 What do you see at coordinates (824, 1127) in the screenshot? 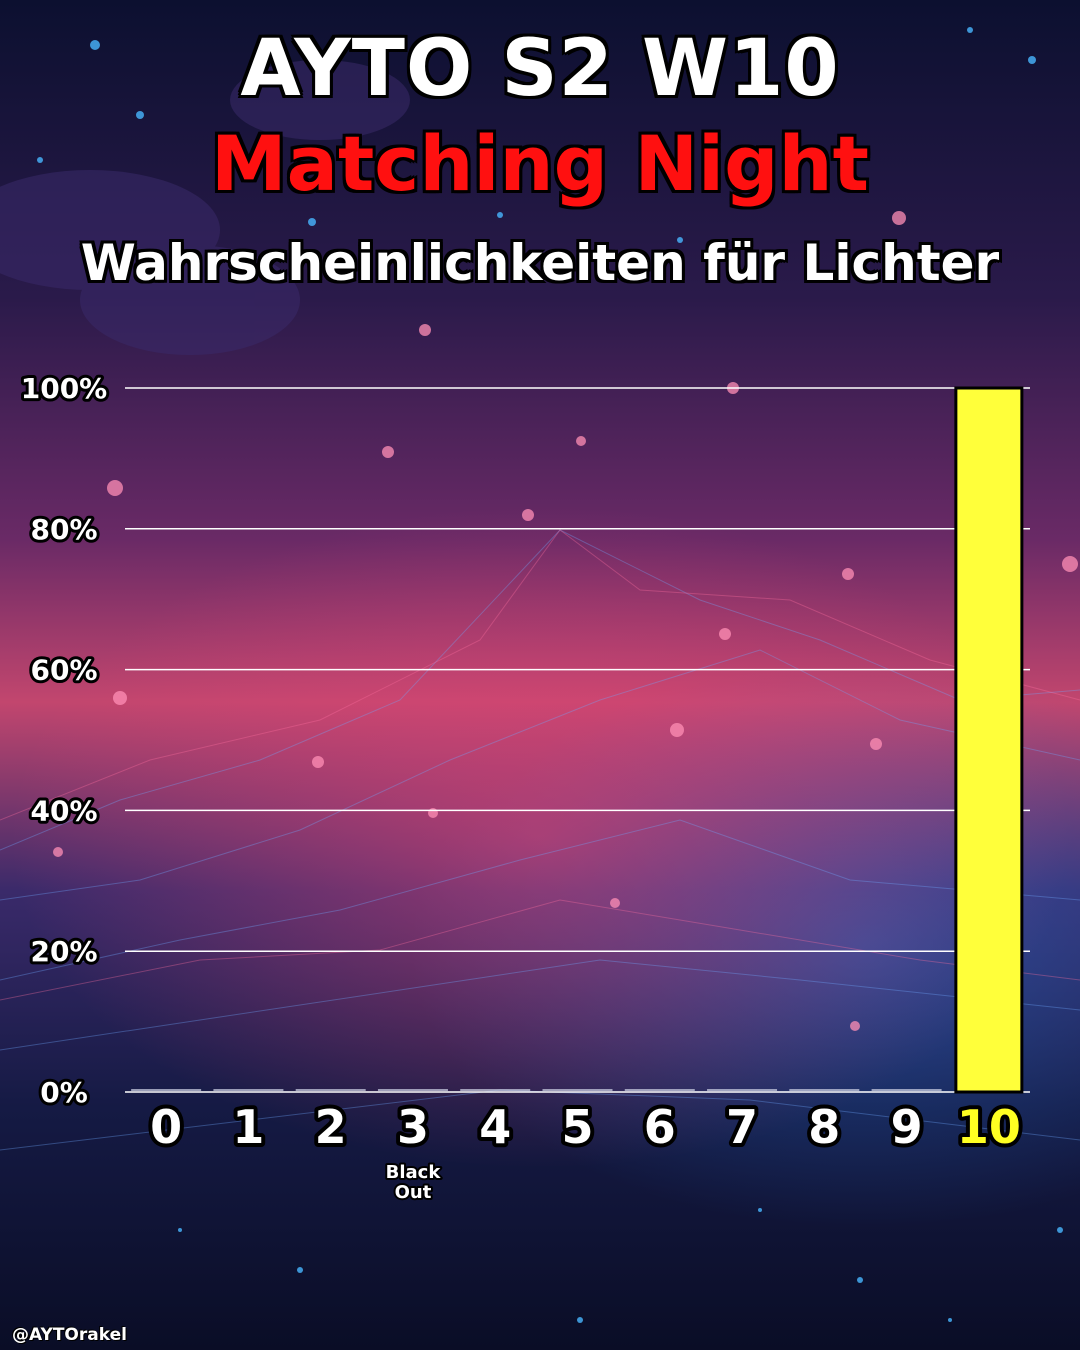
I see `x-tick-label: 8` at bounding box center [824, 1127].